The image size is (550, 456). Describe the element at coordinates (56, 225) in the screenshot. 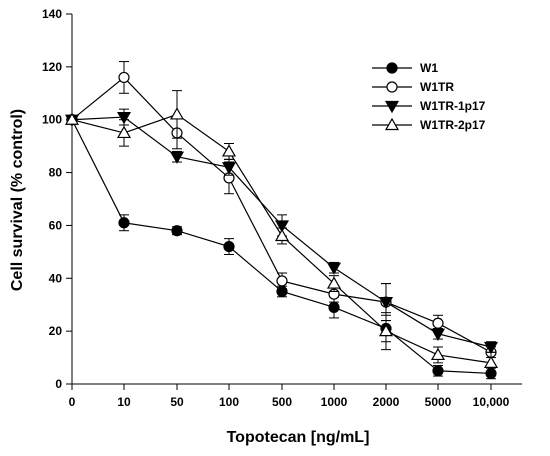

I see `y-tick-label: 60` at that location.